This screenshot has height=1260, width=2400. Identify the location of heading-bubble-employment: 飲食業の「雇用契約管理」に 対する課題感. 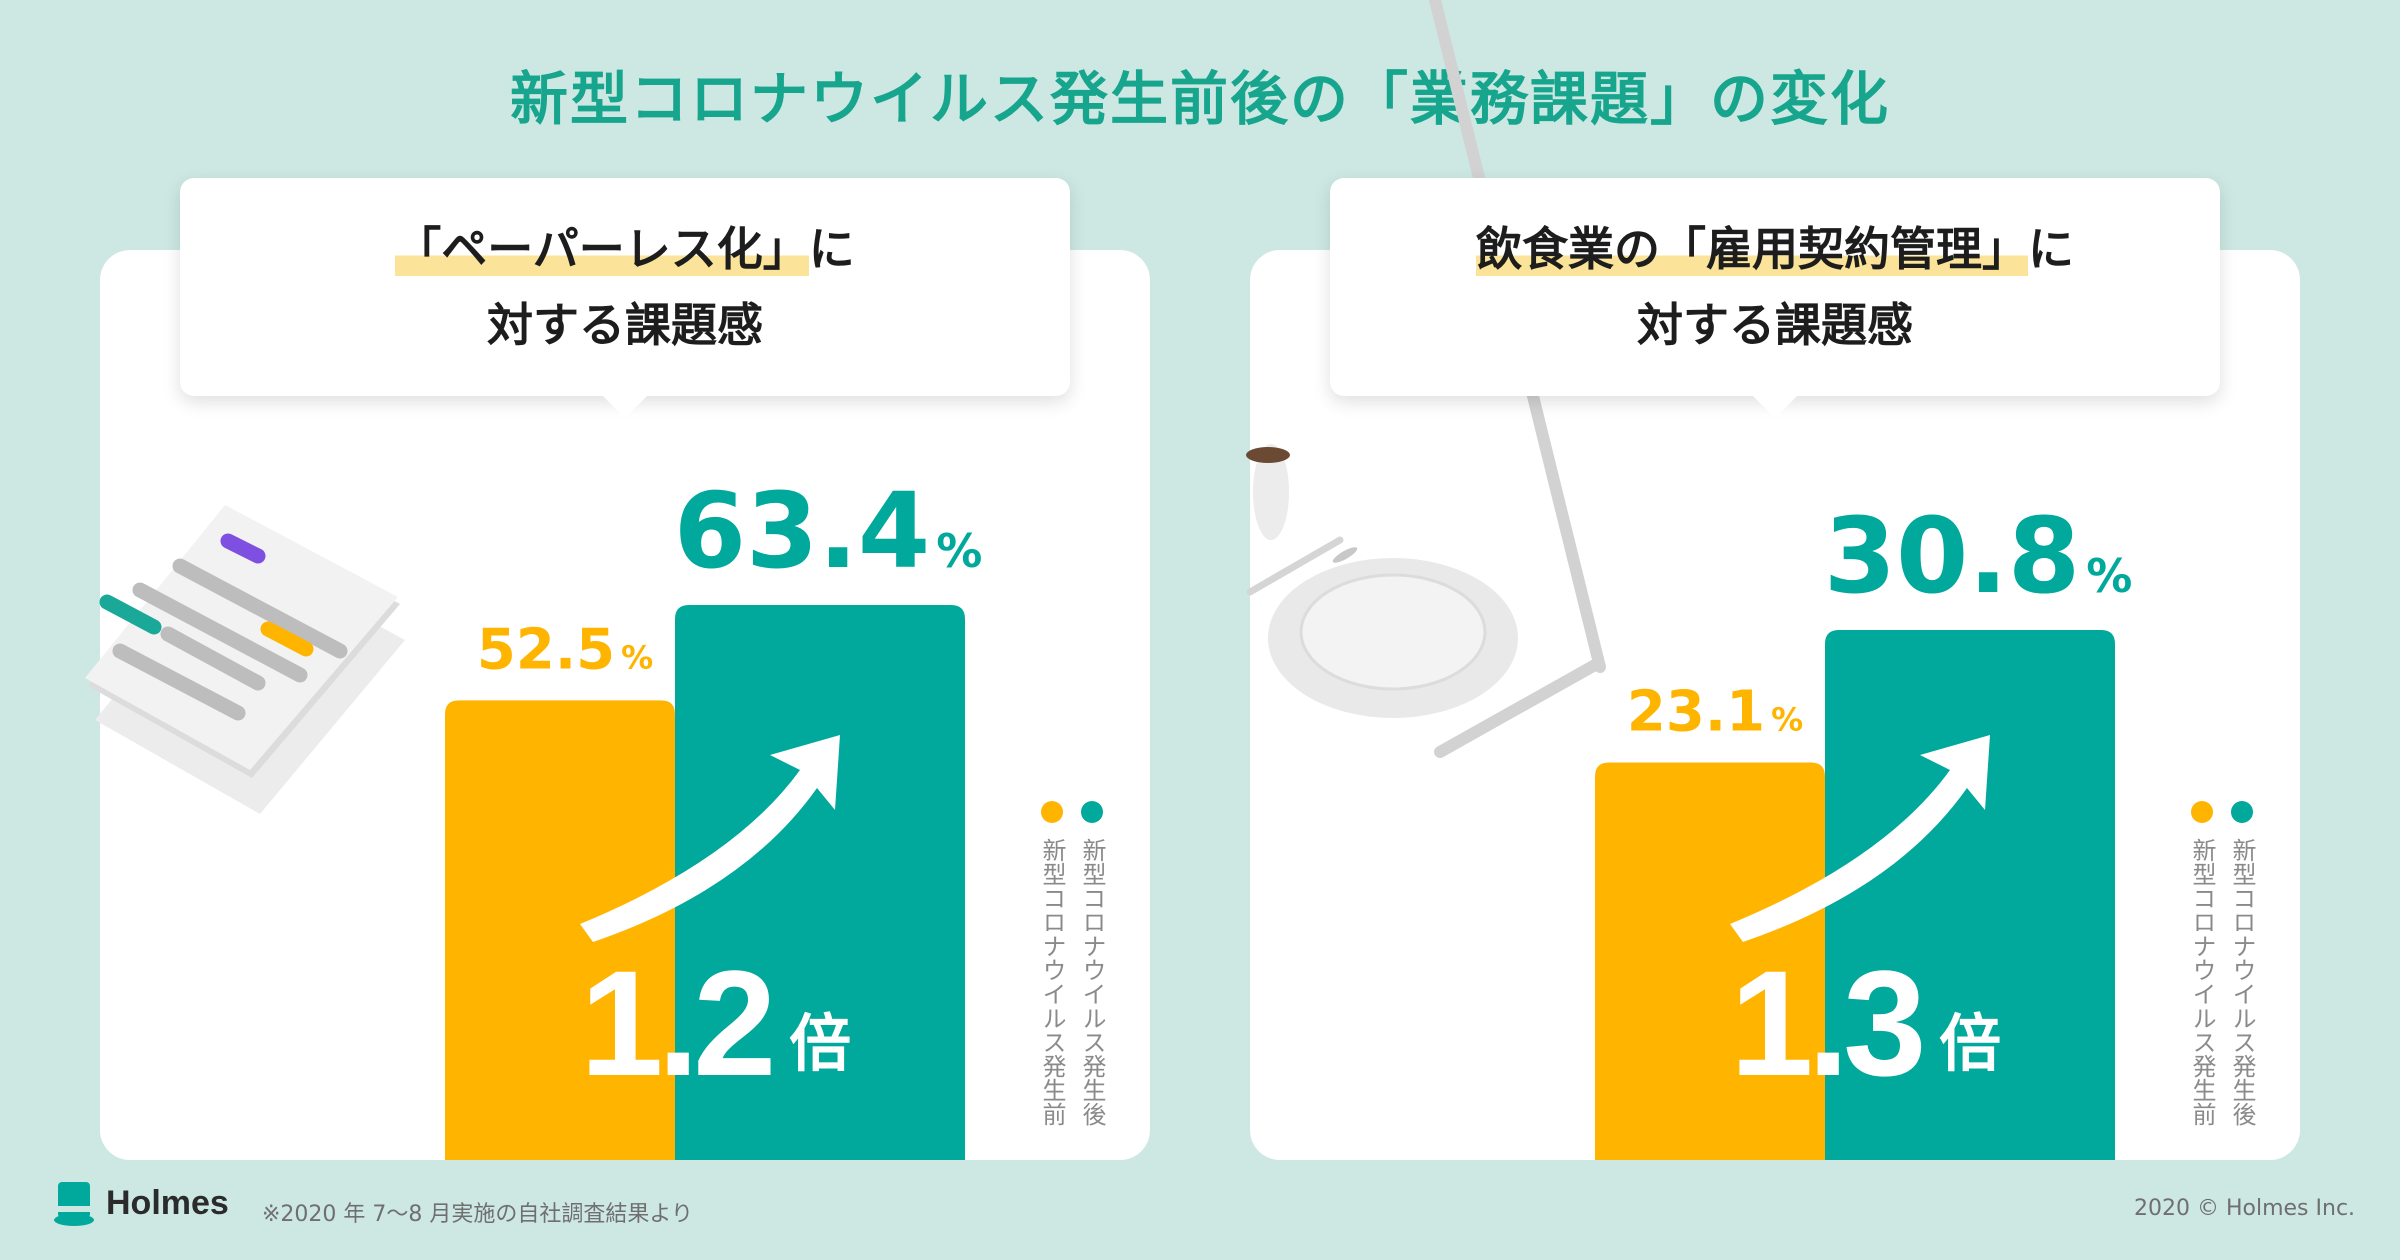
(1775, 298).